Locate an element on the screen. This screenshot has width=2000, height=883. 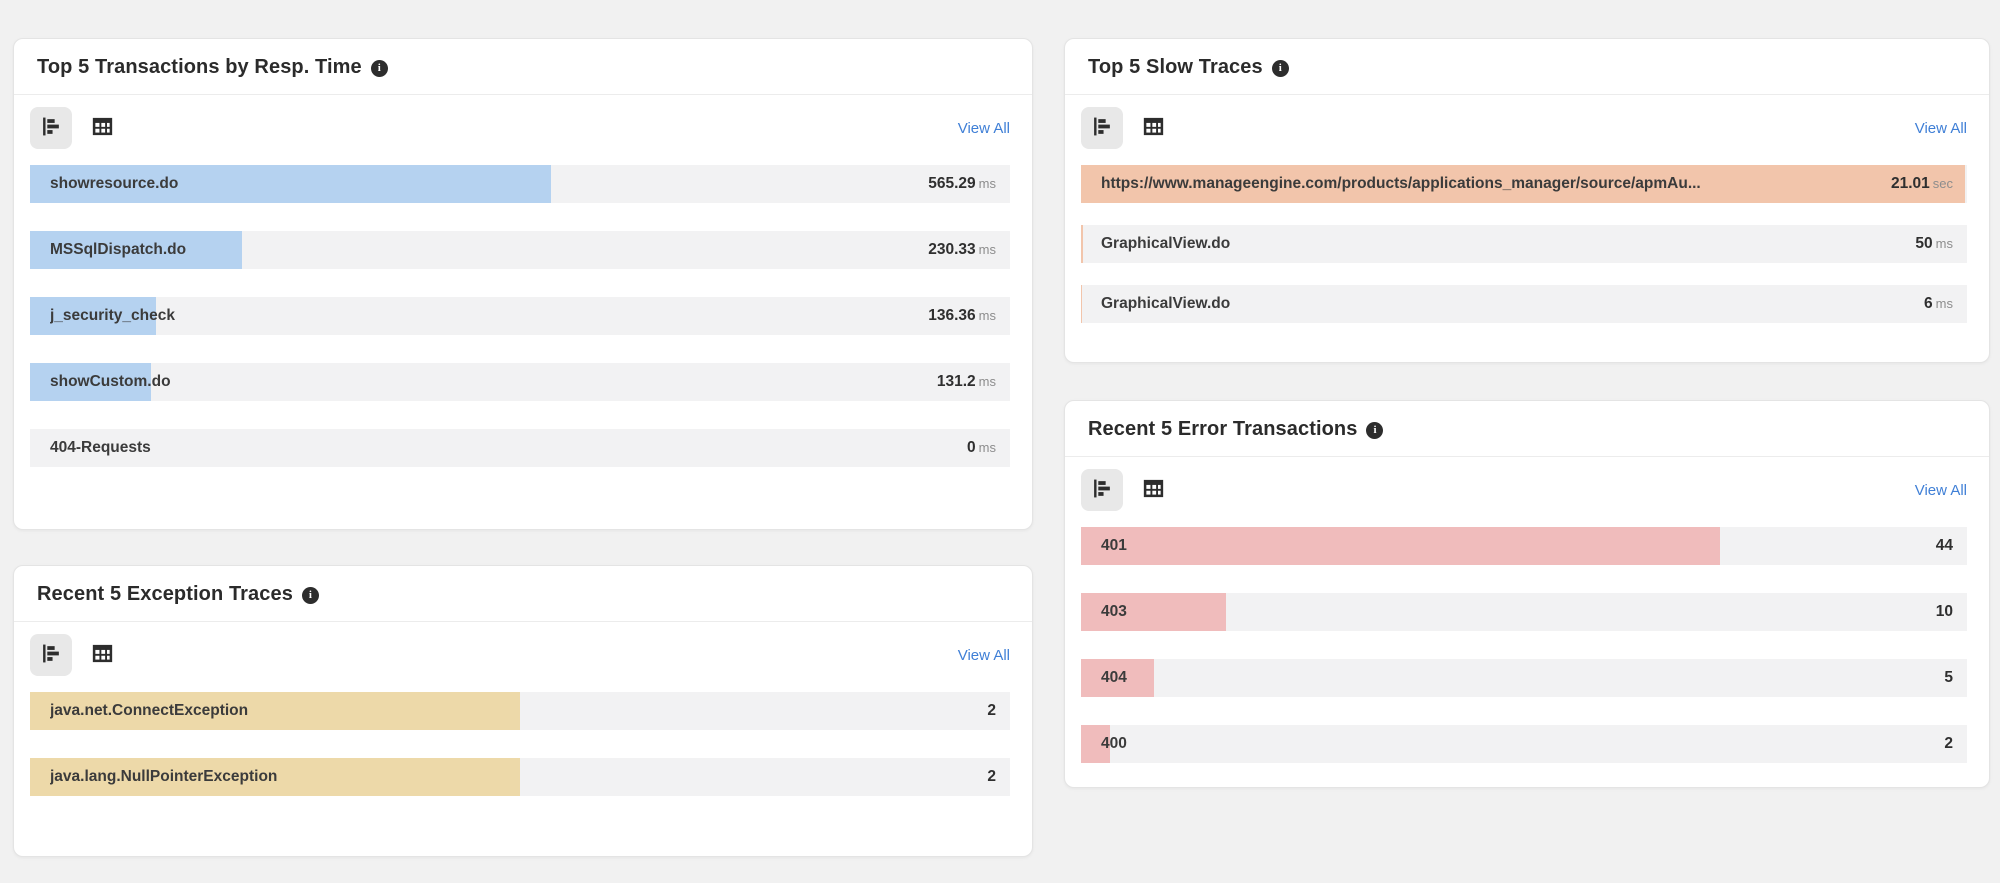
row-value: 0 ms is located at coordinates (981, 448).